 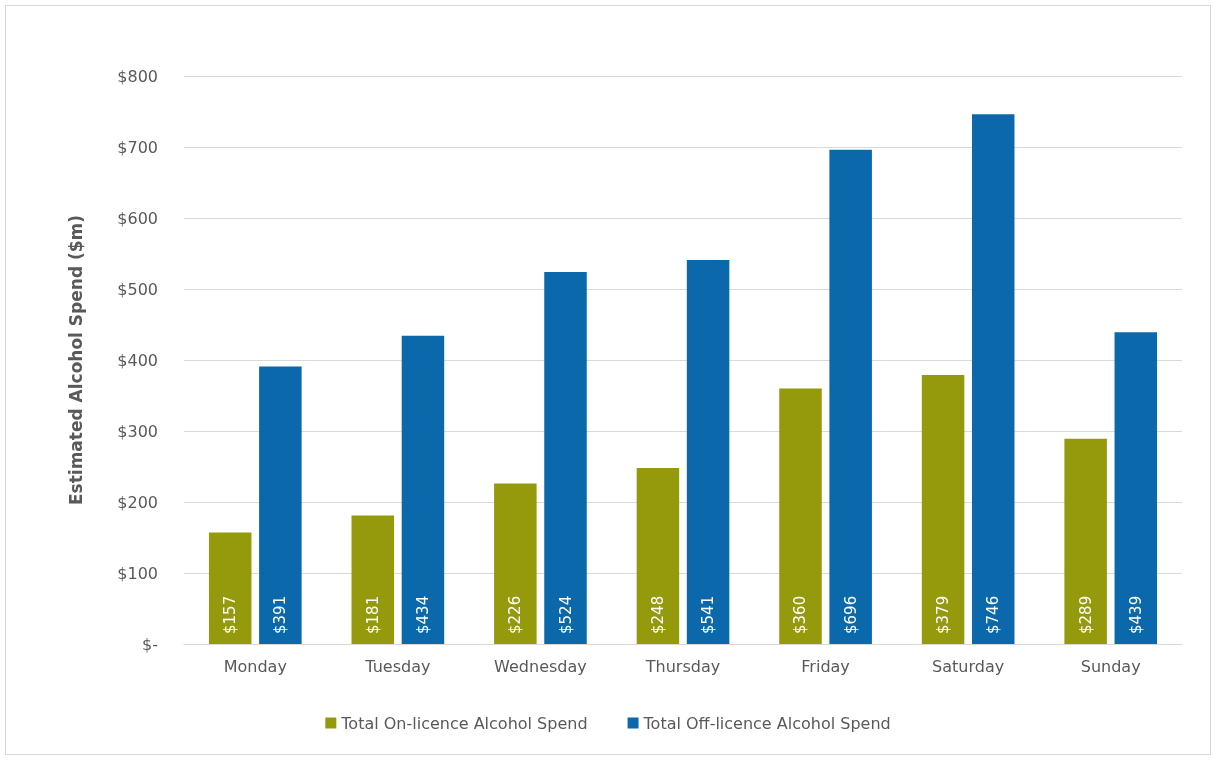 I want to click on x-tick-label: Monday, so click(x=255, y=666).